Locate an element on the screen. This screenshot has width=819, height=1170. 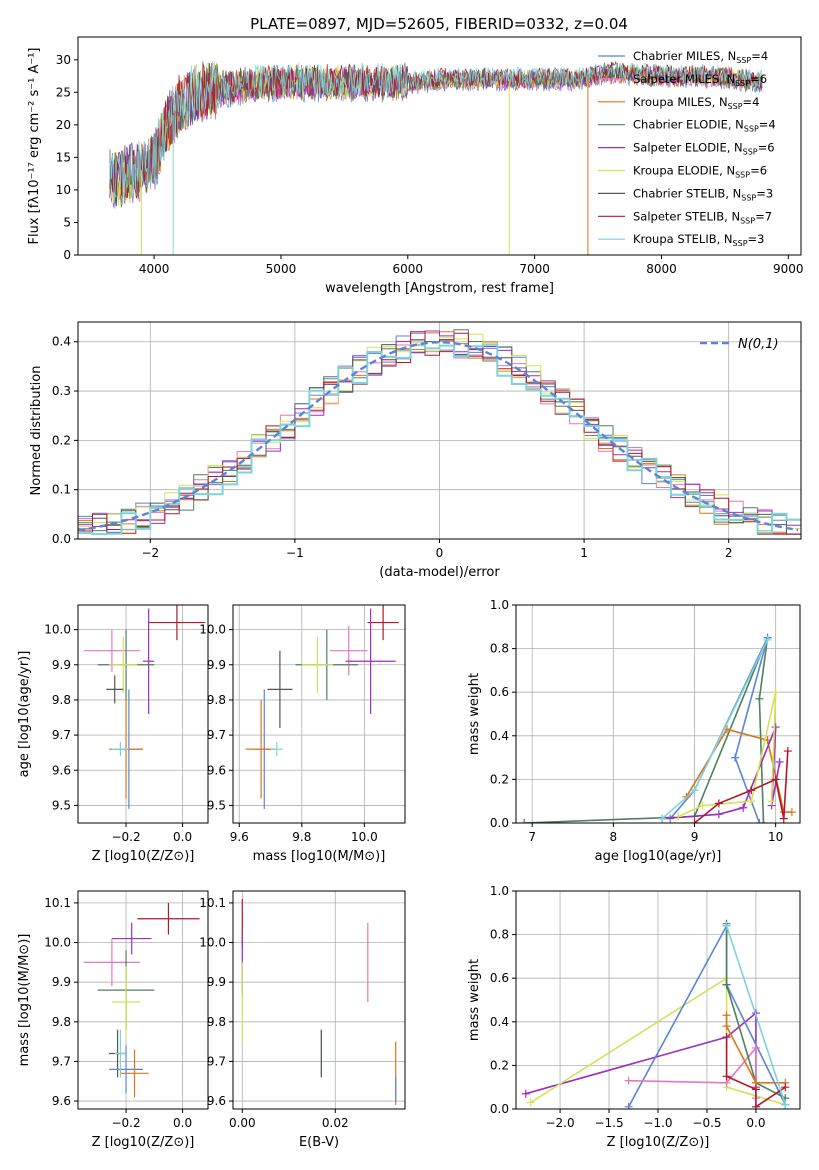
x-tick-label: 4000 is located at coordinates (154, 269).